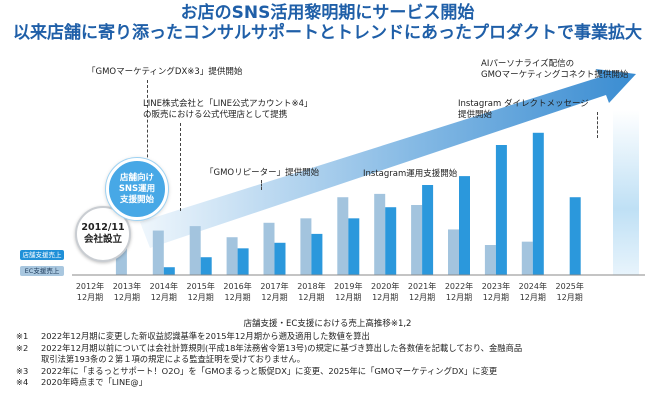 The width and height of the screenshot is (655, 415). I want to click on x-tick-label: 2014年 12月期, so click(164, 291).